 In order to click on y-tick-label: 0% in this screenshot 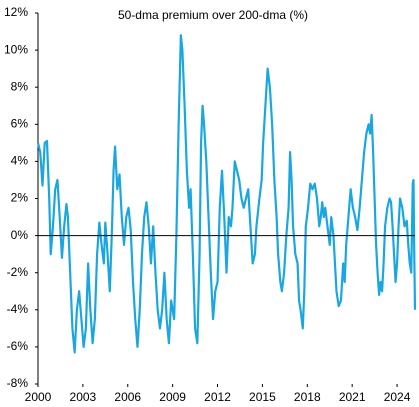, I will do `click(20, 235)`.